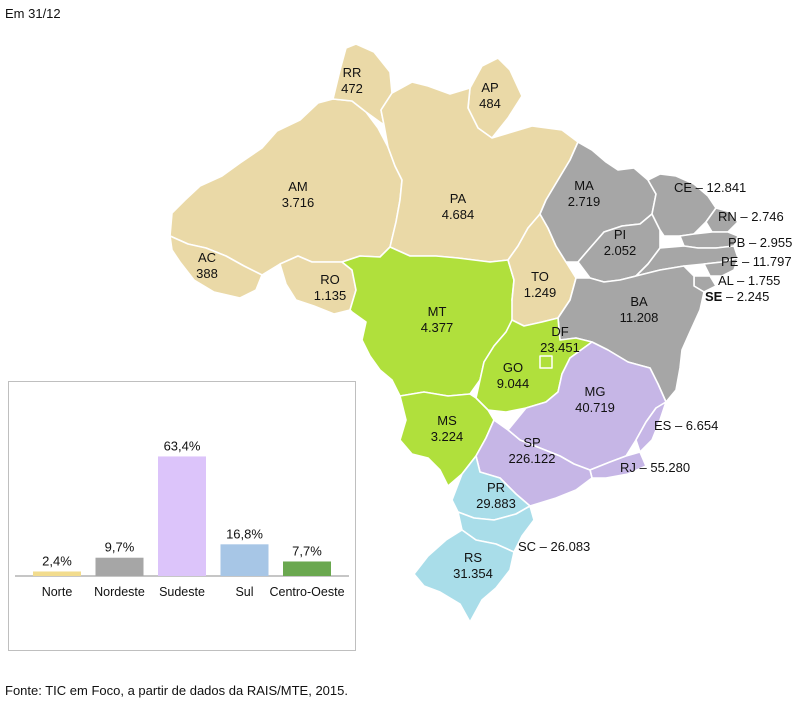 Image resolution: width=800 pixels, height=703 pixels. Describe the element at coordinates (639, 301) in the screenshot. I see `state-code-ba: BA` at that location.